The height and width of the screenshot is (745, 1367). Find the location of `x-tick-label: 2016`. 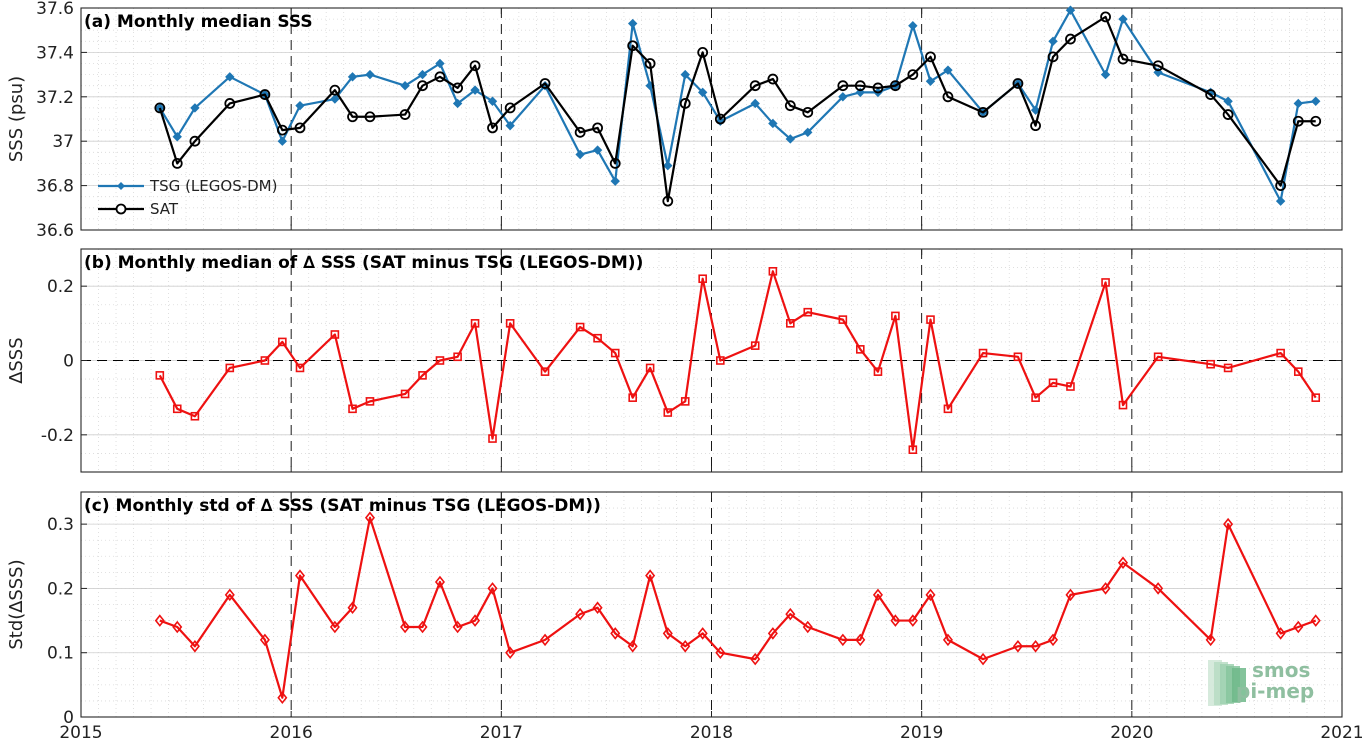

x-tick-label: 2016 is located at coordinates (291, 733).